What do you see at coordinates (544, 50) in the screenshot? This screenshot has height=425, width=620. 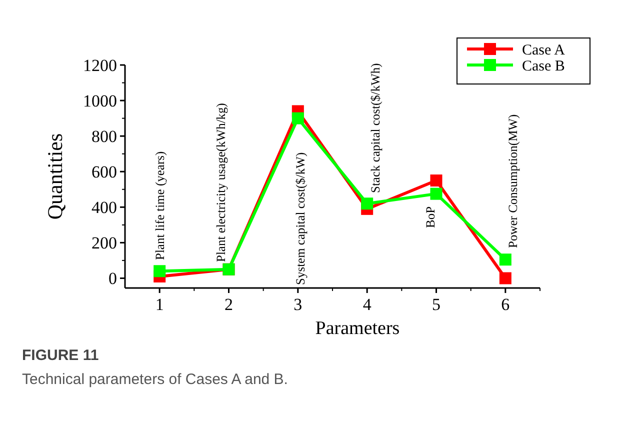 I see `legend-label: Case A` at bounding box center [544, 50].